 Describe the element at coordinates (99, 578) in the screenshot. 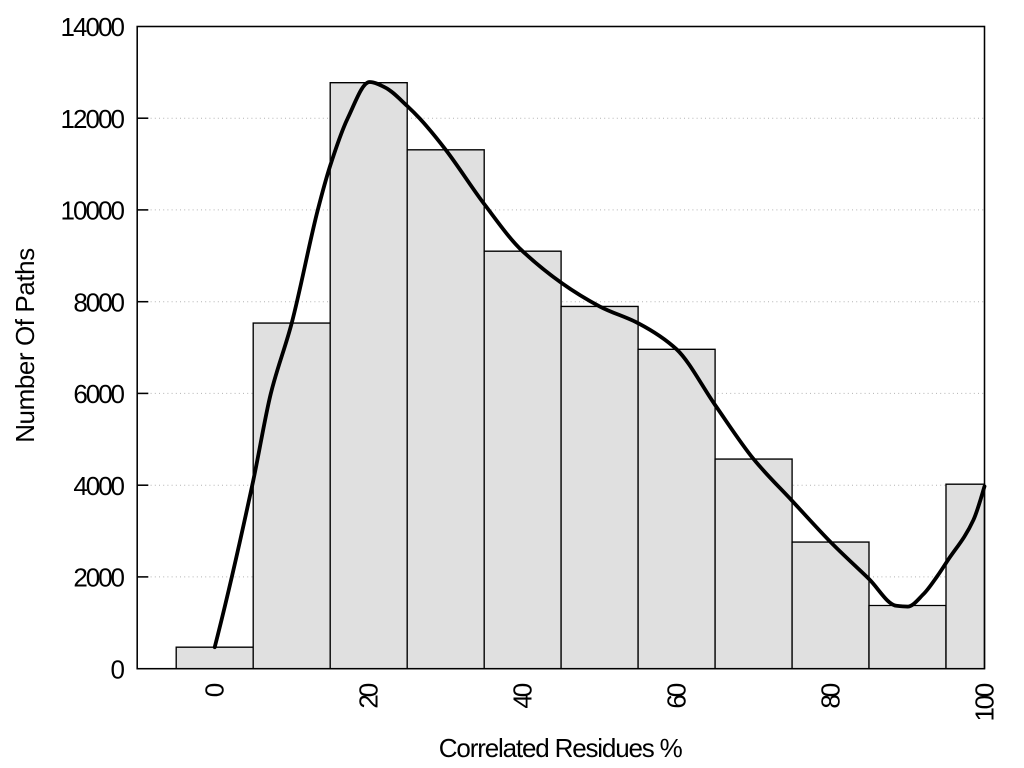

I see `svg-text: 2000` at that location.